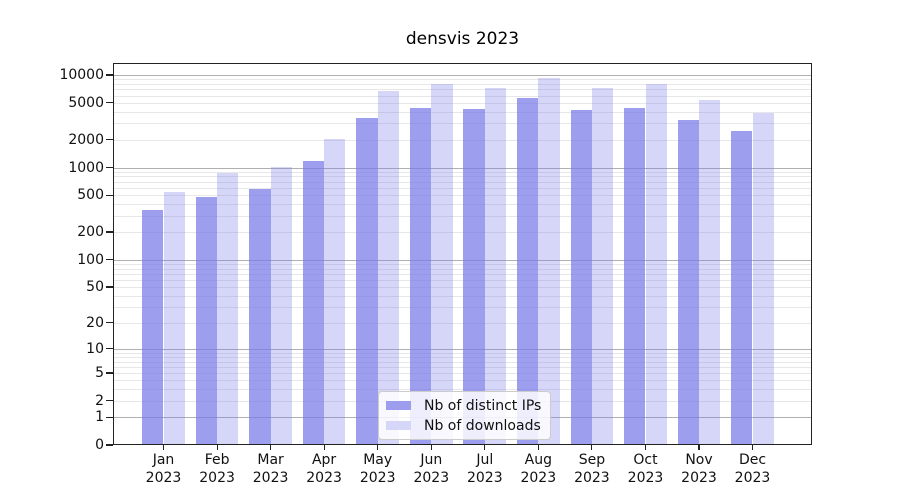 The height and width of the screenshot is (500, 900). What do you see at coordinates (484, 469) in the screenshot?
I see `x-tick-label-jul: Jul 2023` at bounding box center [484, 469].